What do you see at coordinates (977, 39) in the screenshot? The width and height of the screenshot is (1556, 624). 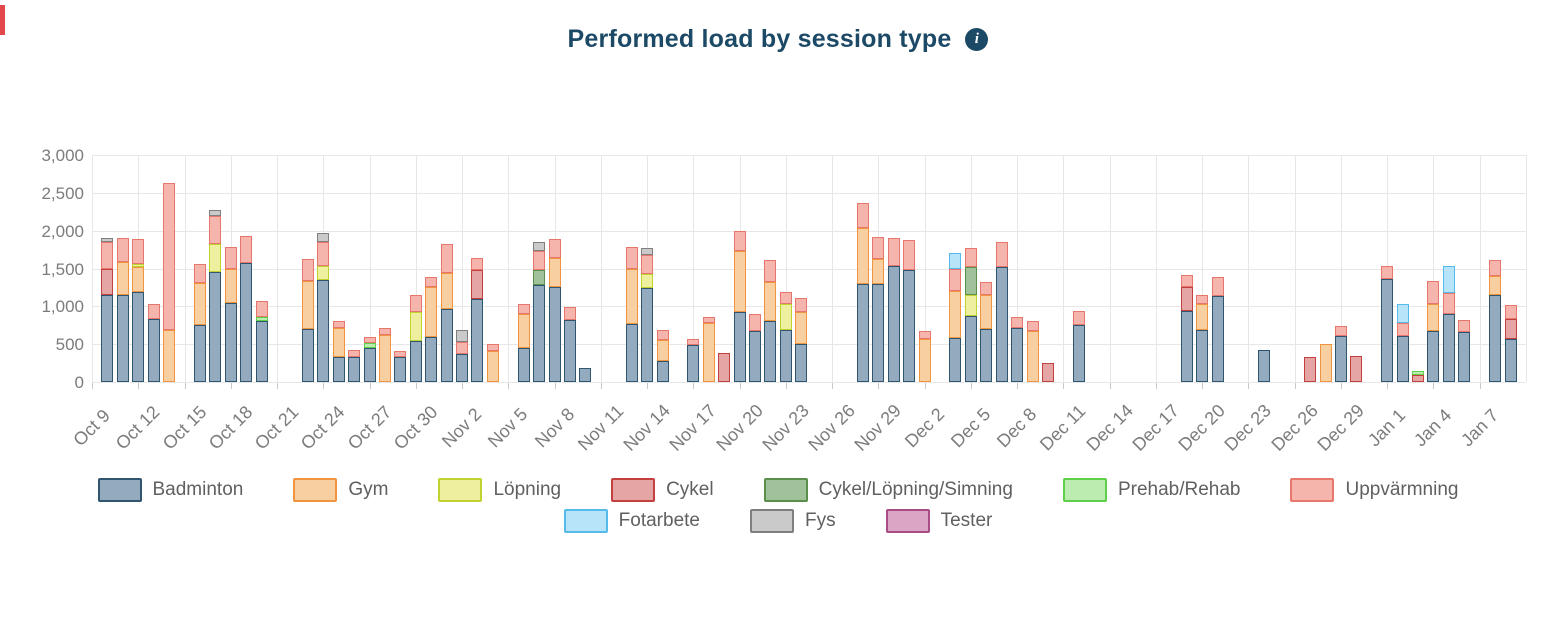 I see `info-icon: i` at bounding box center [977, 39].